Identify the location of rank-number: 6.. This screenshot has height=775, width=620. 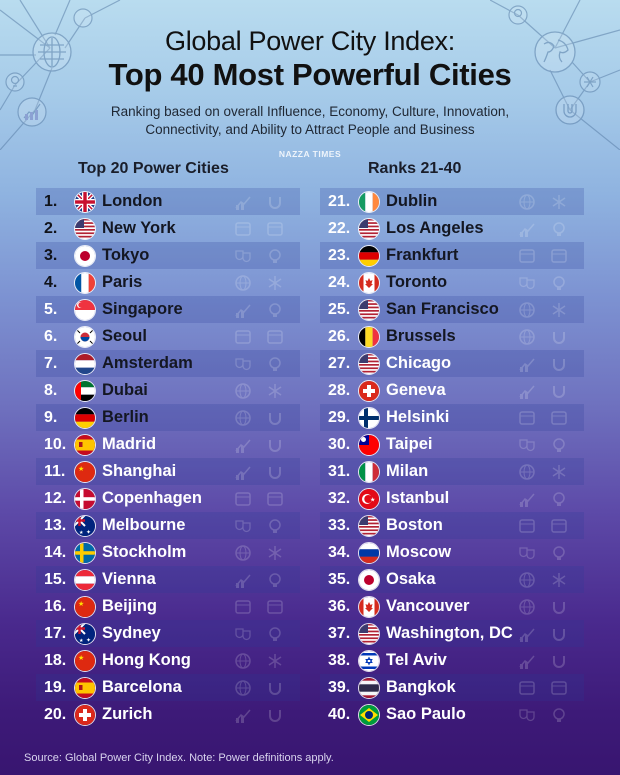
(51, 336).